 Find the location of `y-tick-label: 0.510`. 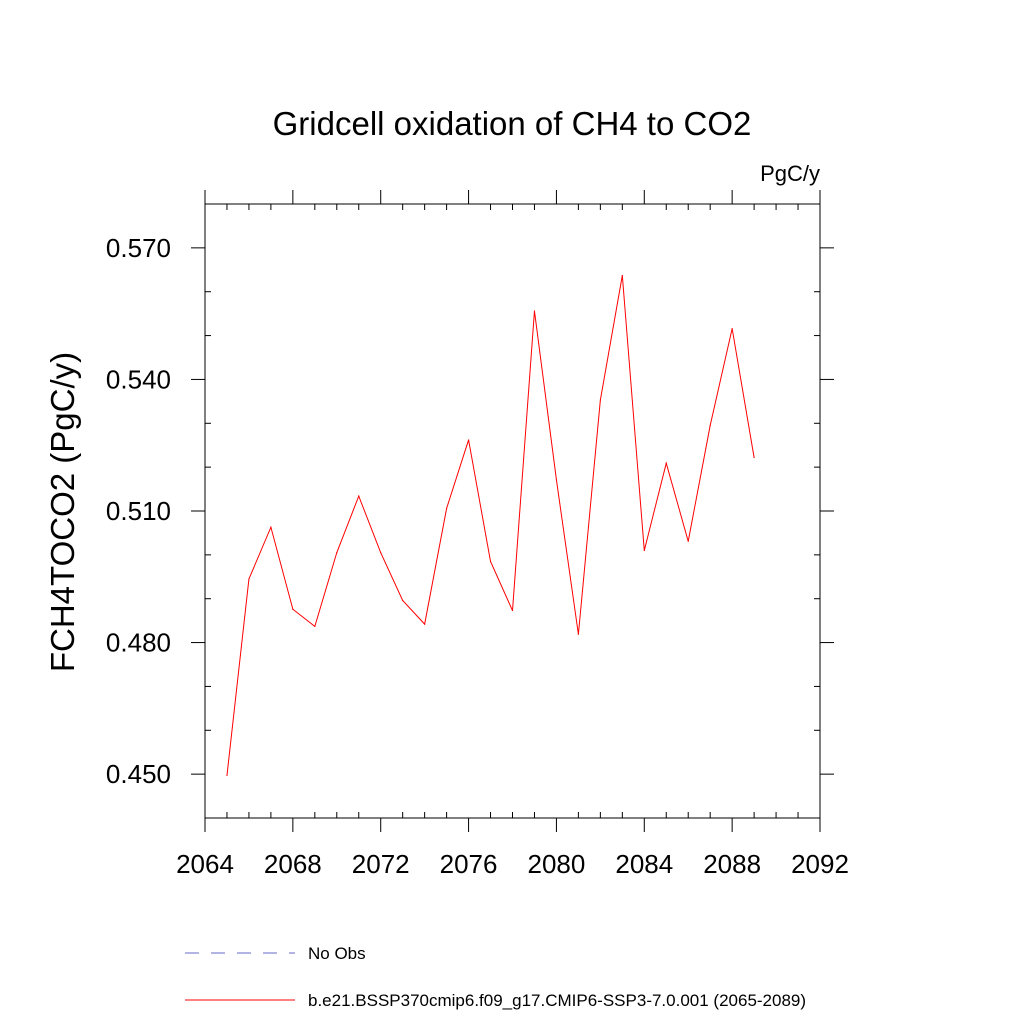

y-tick-label: 0.510 is located at coordinates (138, 511).